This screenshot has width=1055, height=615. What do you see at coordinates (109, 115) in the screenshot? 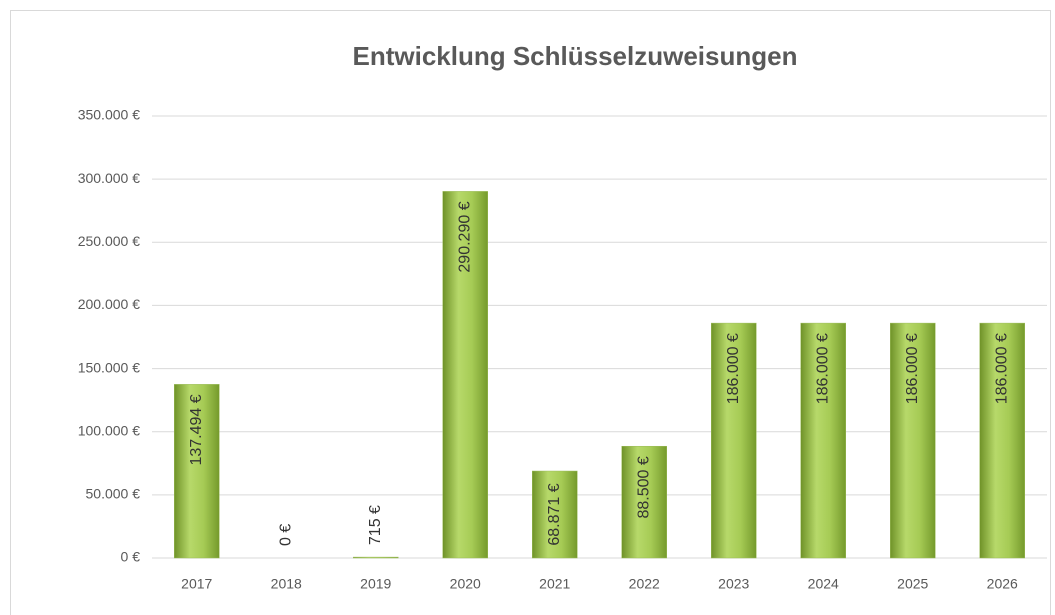
I see `y-tick-label: 350.000 €` at bounding box center [109, 115].